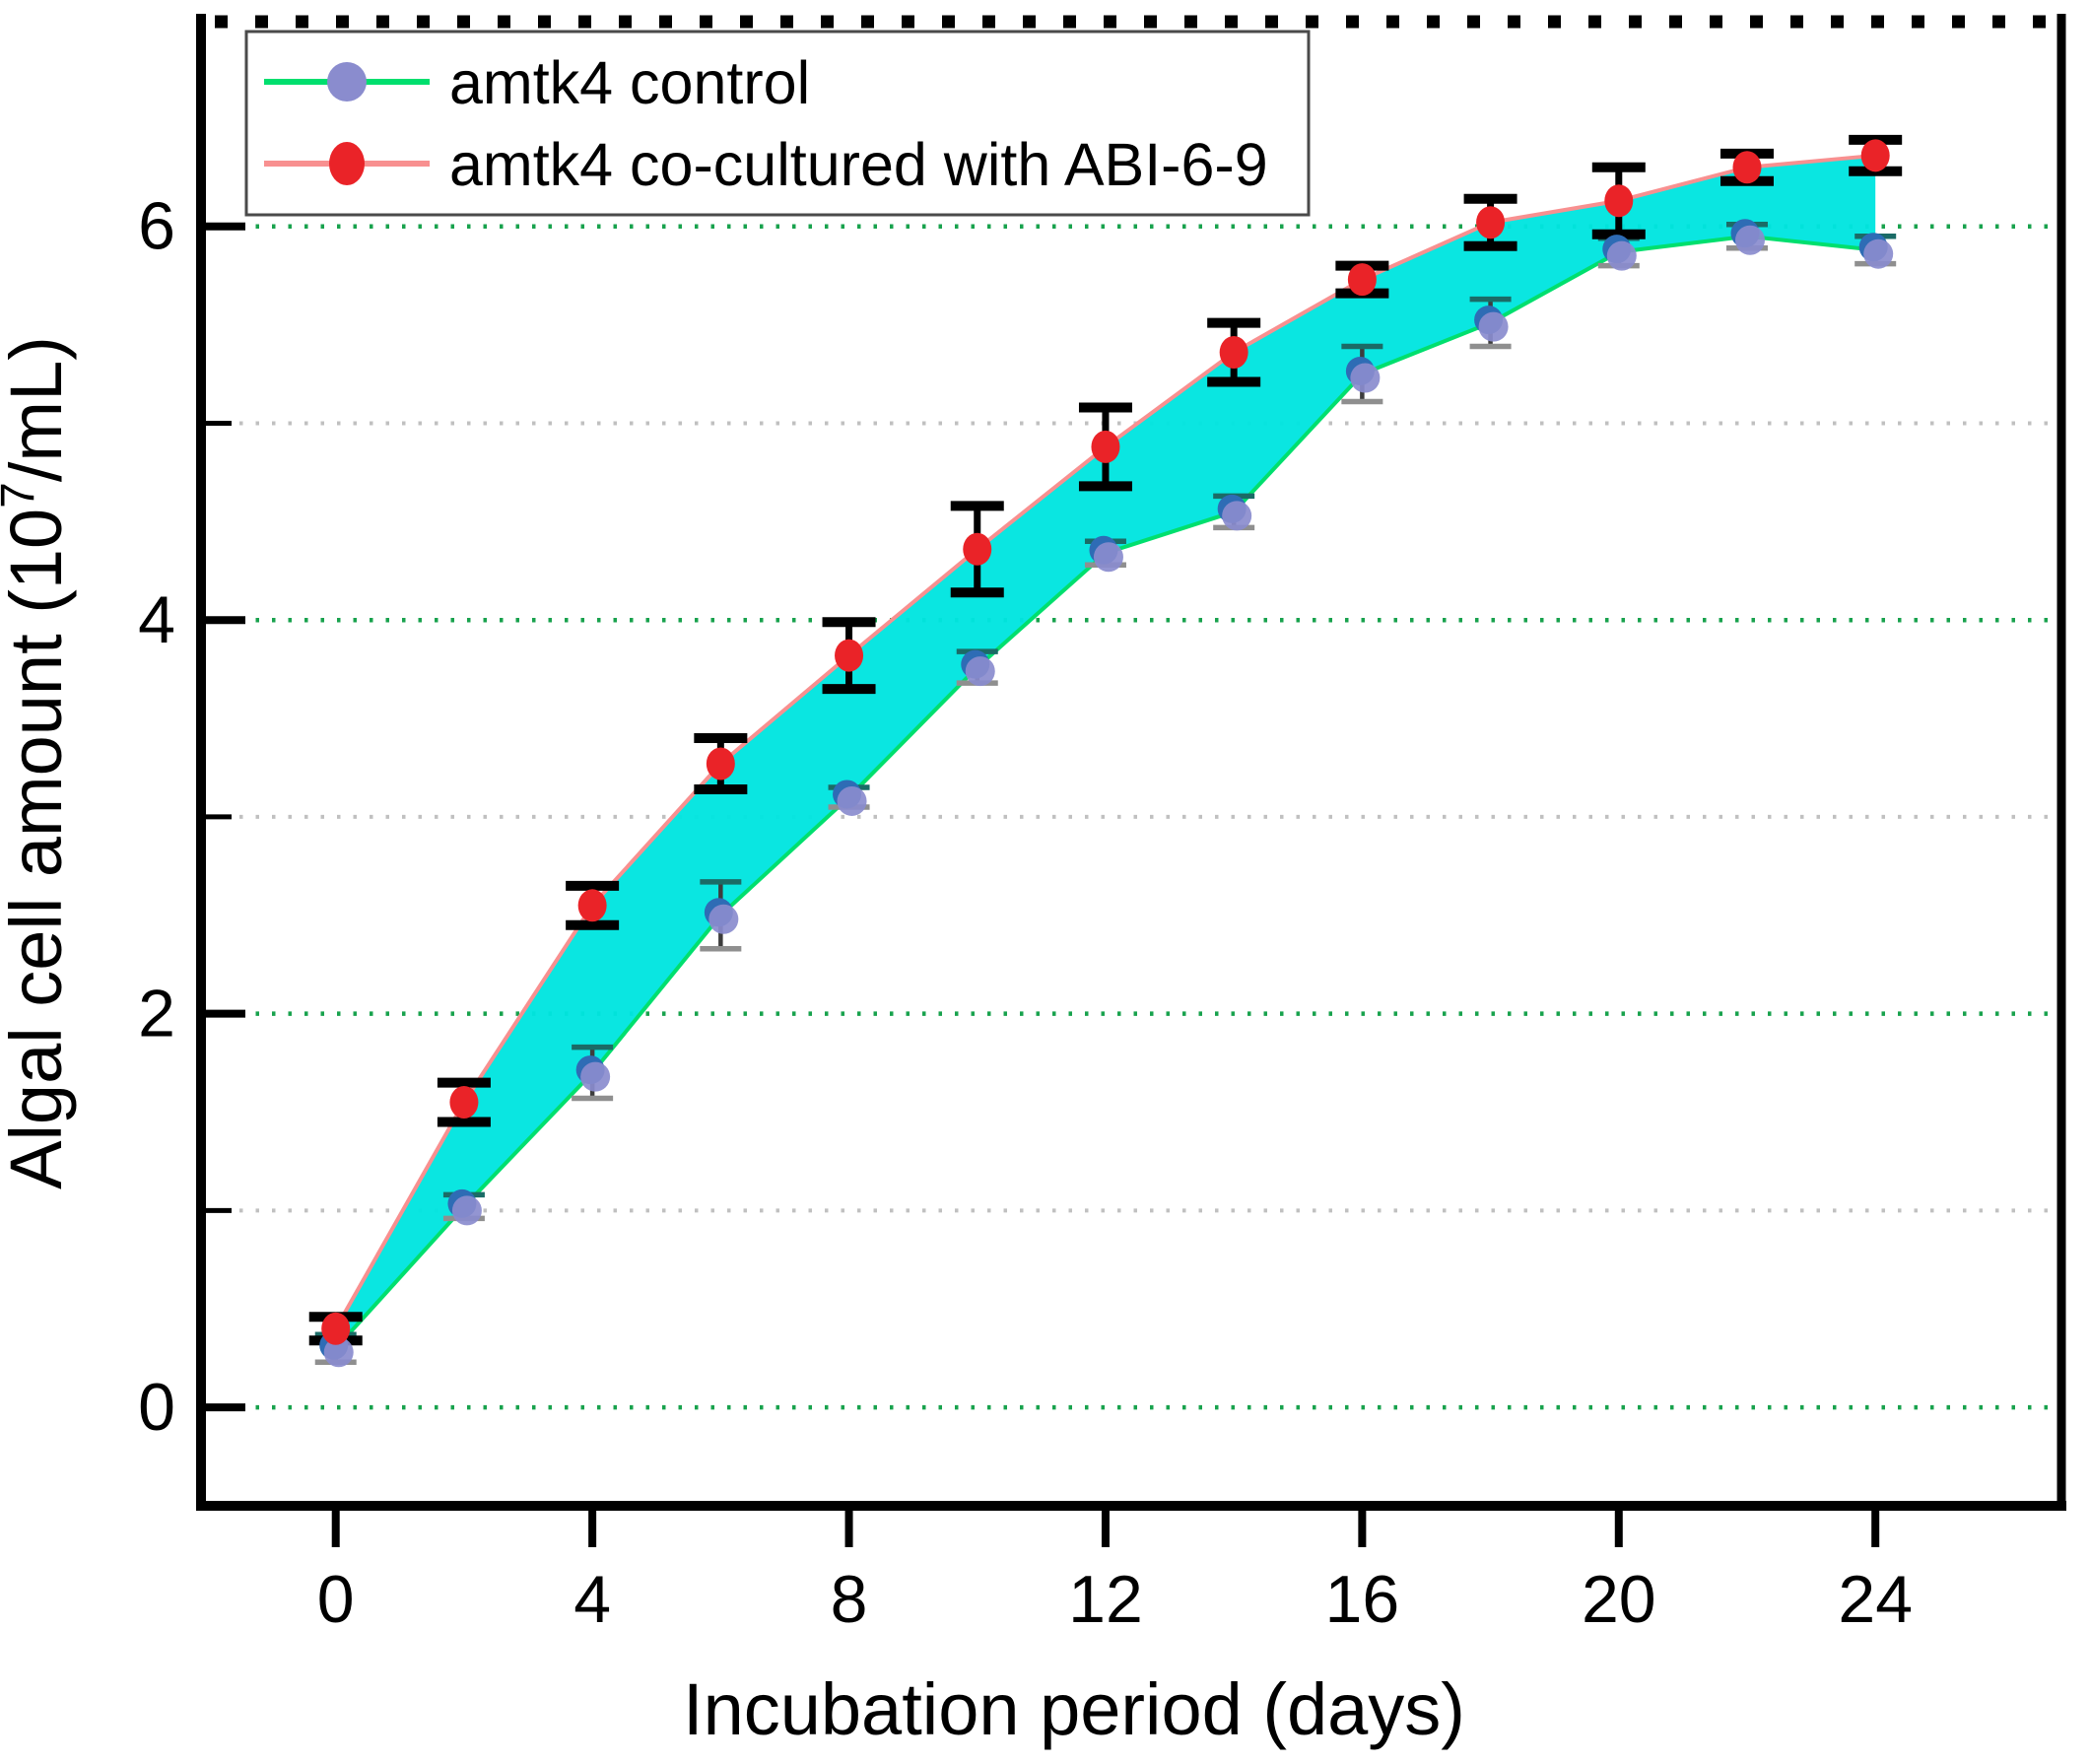 The image size is (2090, 1764). Describe the element at coordinates (592, 1599) in the screenshot. I see `x-tick-label: 4` at that location.